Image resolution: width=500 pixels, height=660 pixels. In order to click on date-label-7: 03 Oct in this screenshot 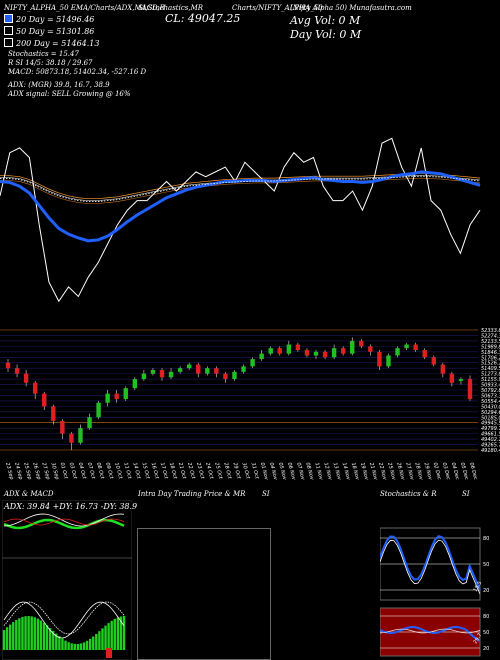, I will do `click(73, 471)`.